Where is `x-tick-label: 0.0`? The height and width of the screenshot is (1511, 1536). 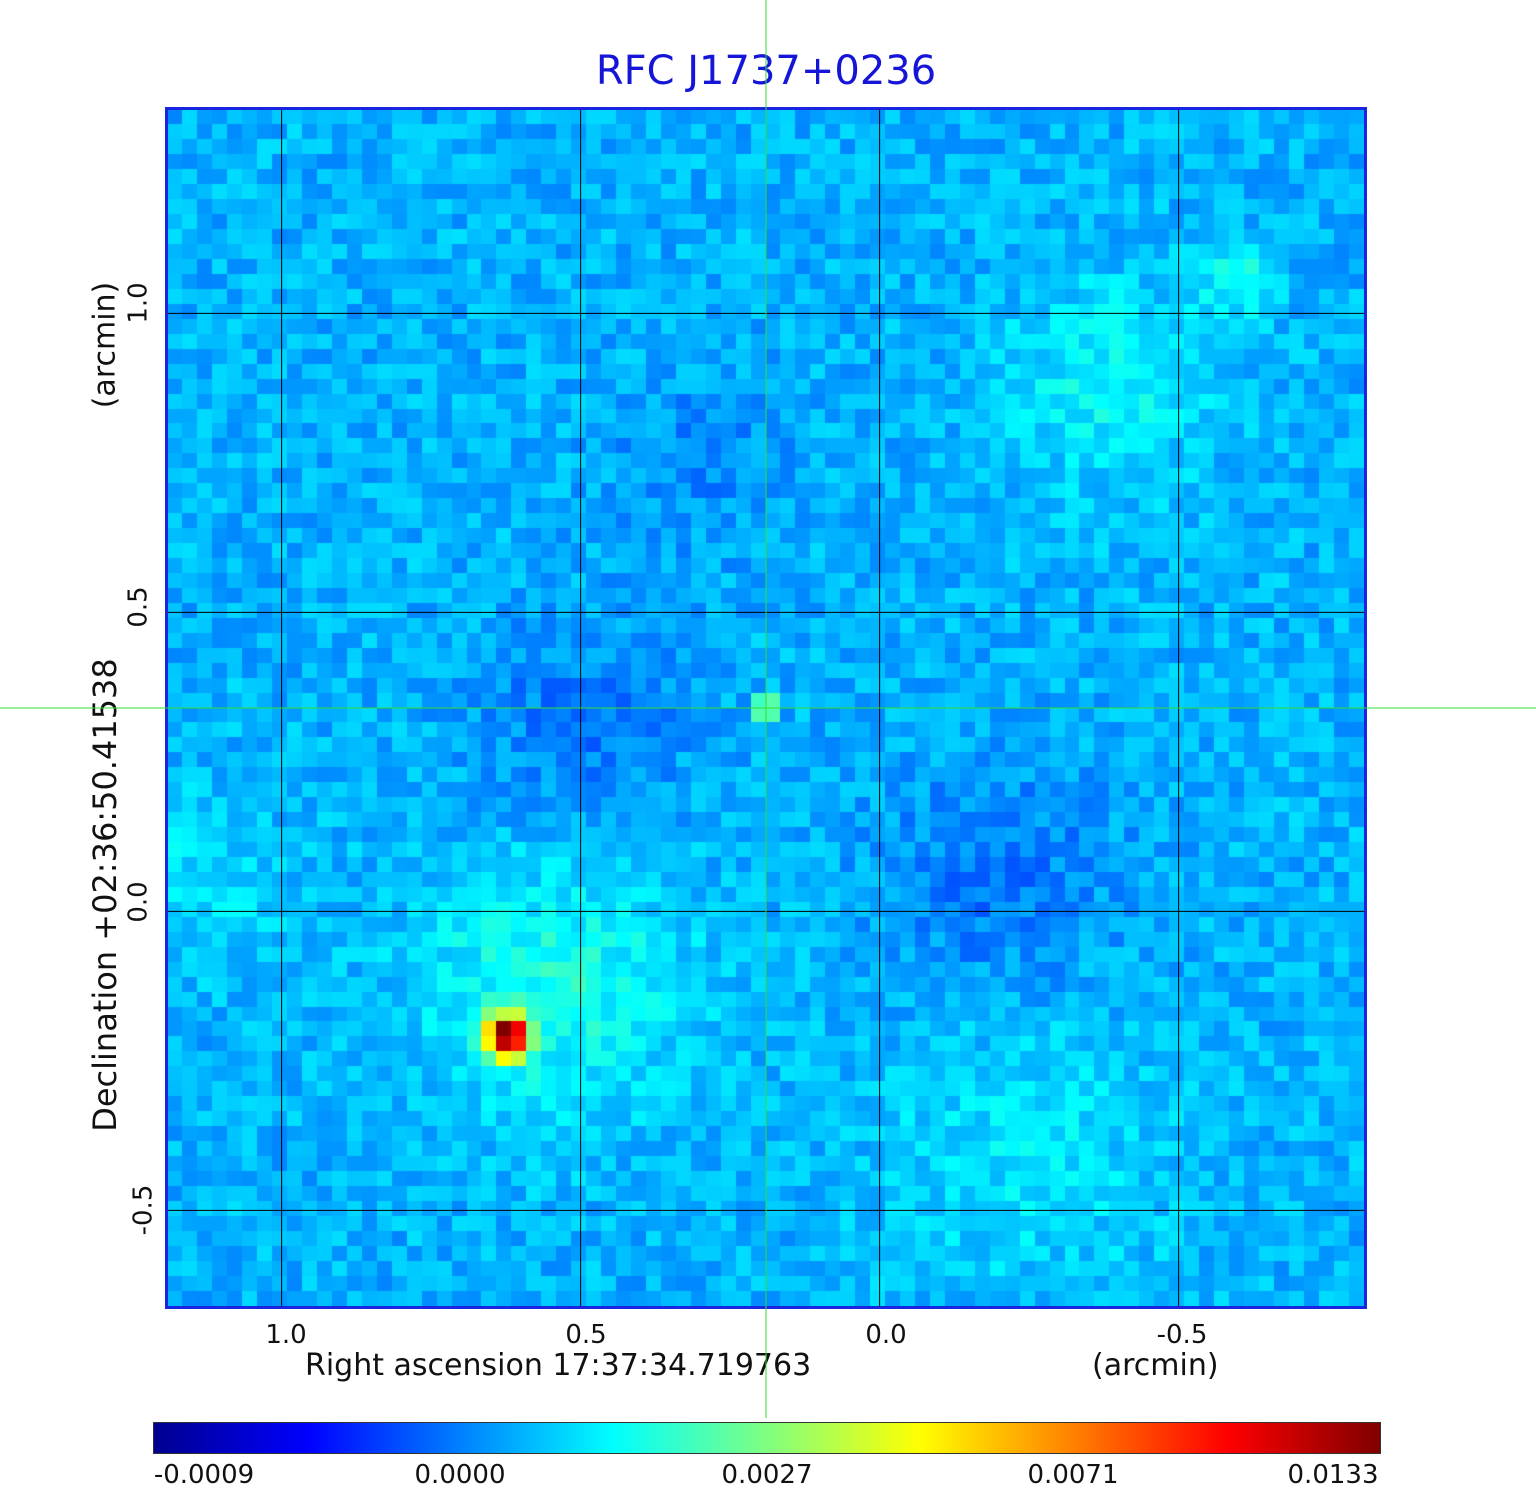 x-tick-label: 0.0 is located at coordinates (886, 1335).